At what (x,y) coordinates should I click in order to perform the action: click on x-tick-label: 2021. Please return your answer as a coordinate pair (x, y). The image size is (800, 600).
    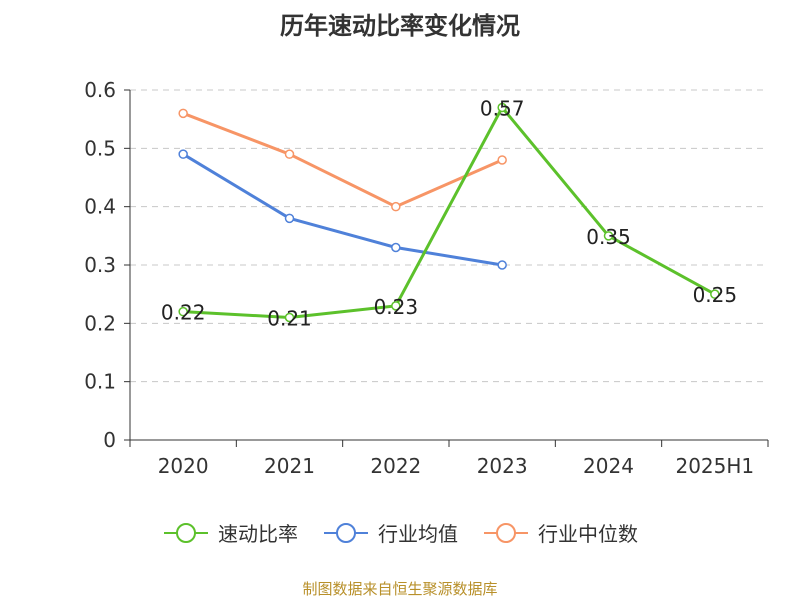
    Looking at the image, I should click on (289, 466).